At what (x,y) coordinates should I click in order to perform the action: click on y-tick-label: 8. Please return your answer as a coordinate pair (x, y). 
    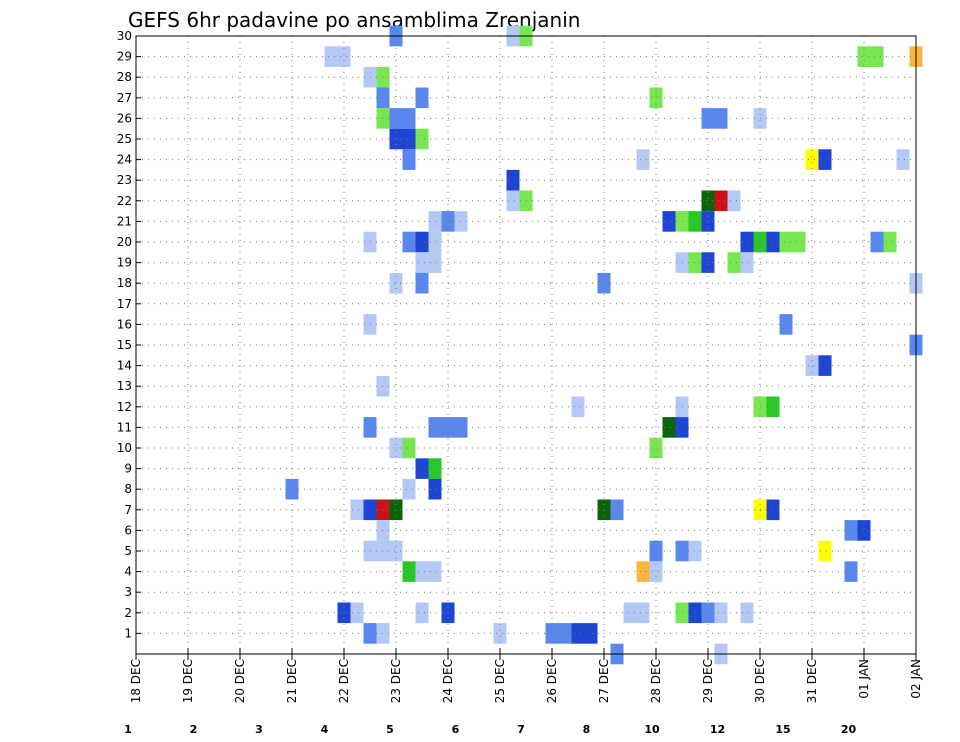
    Looking at the image, I should click on (128, 489).